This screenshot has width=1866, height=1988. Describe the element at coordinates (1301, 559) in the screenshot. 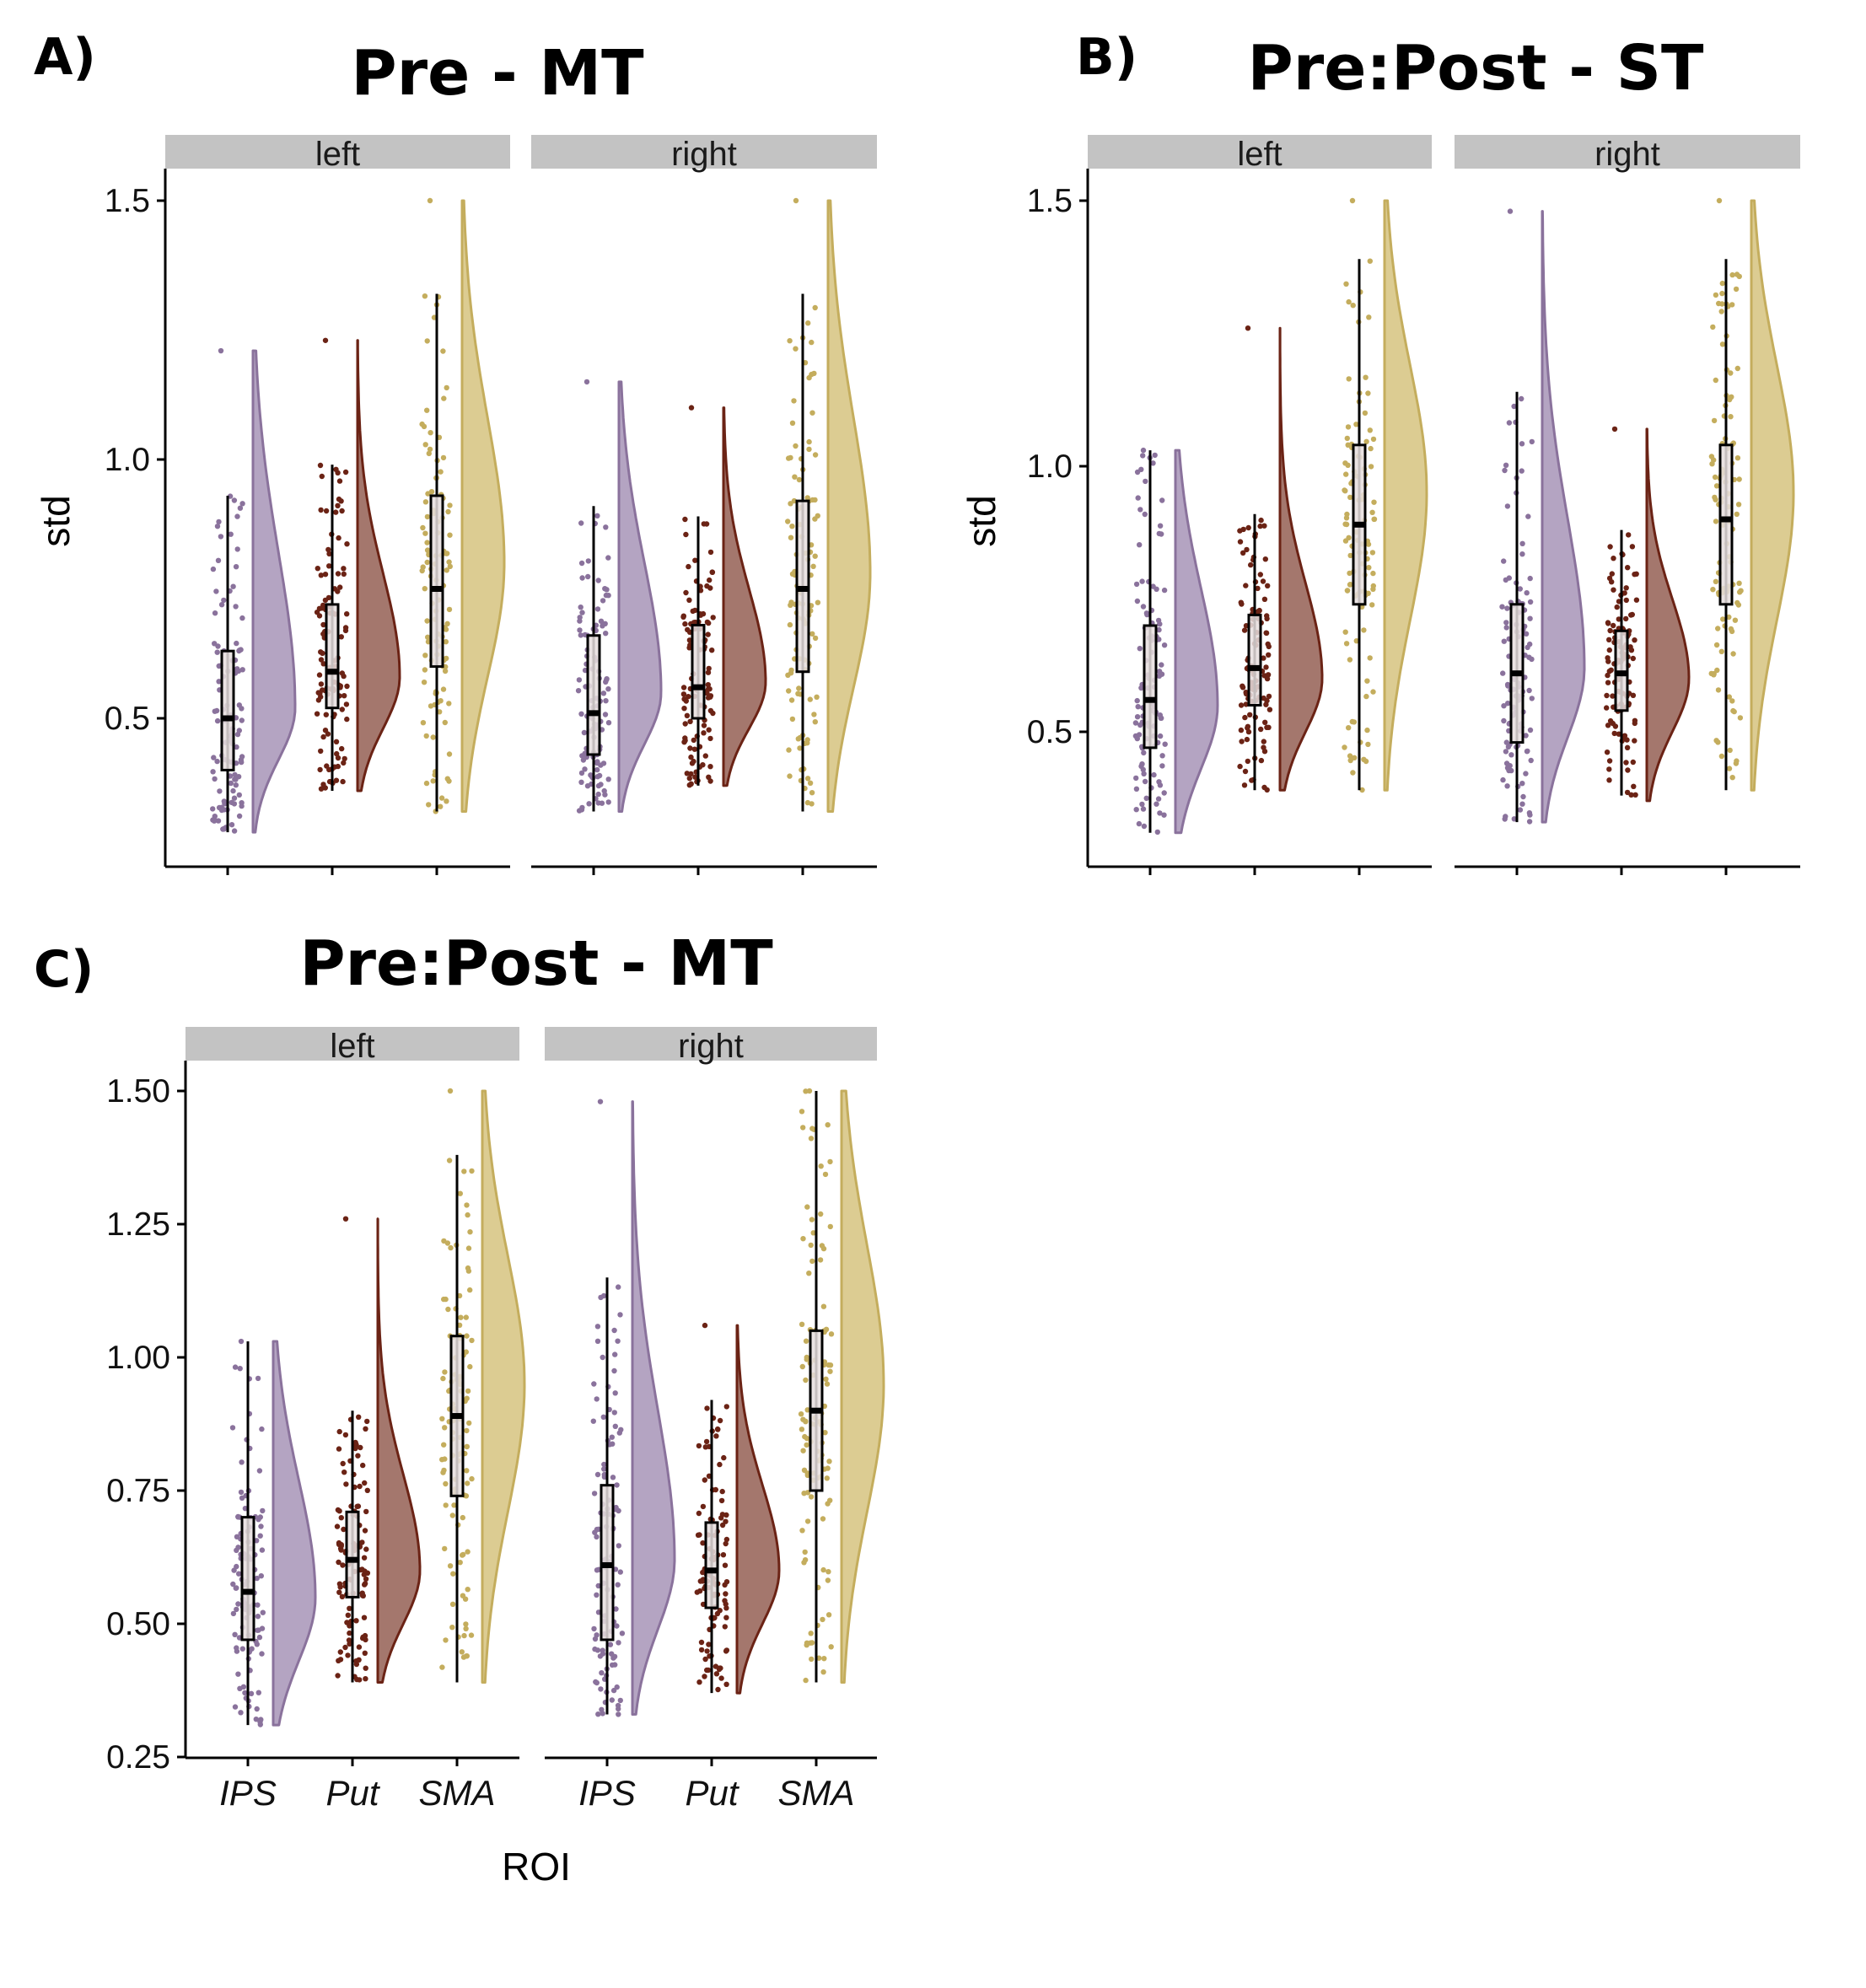

I see `put-density-cloud` at that location.